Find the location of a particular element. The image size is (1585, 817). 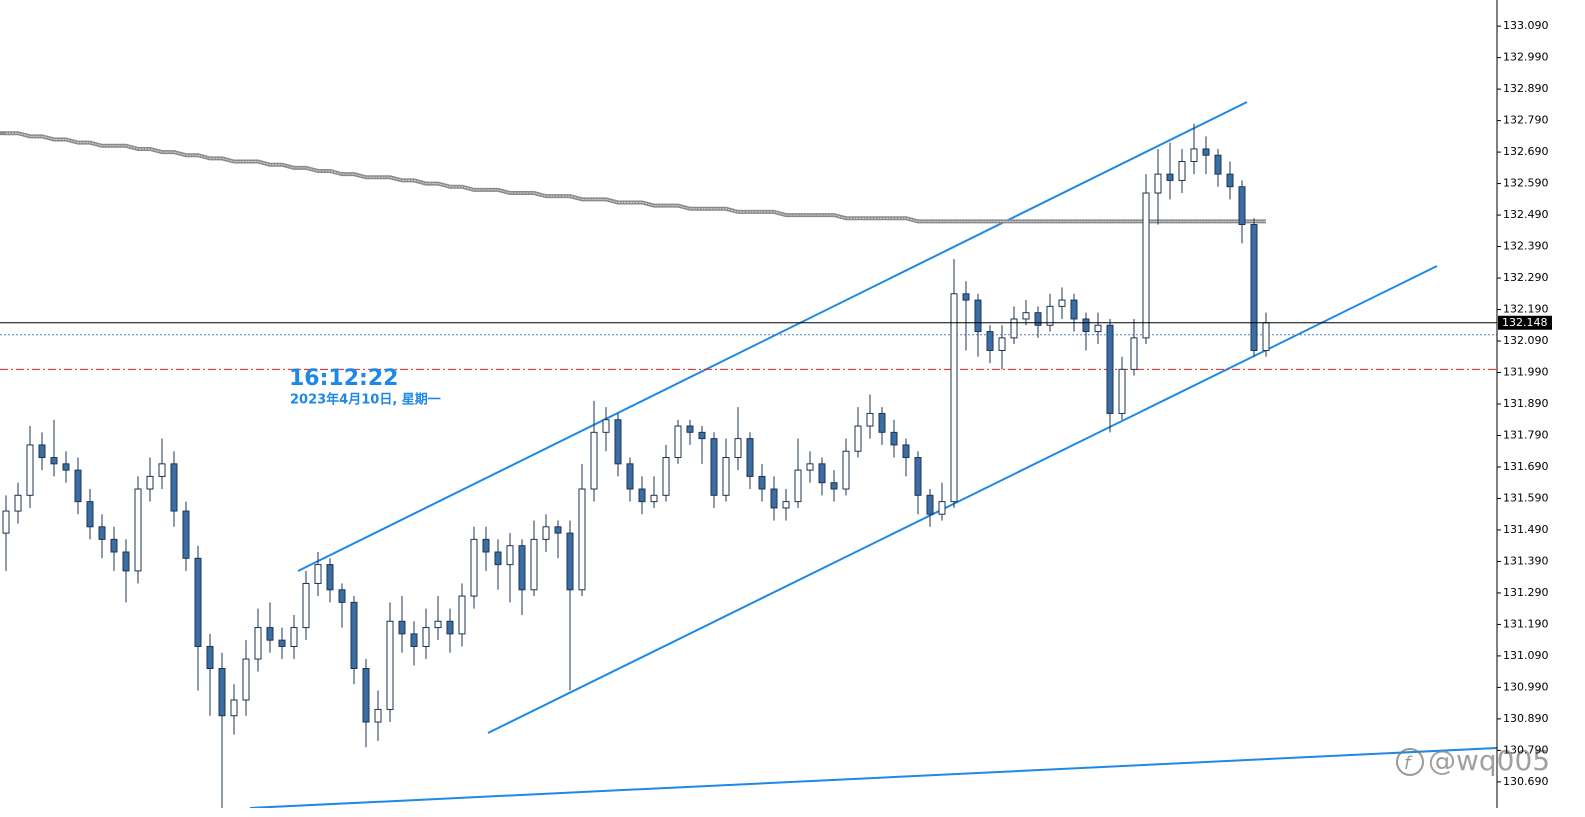

trend-line is located at coordinates (873, 777).